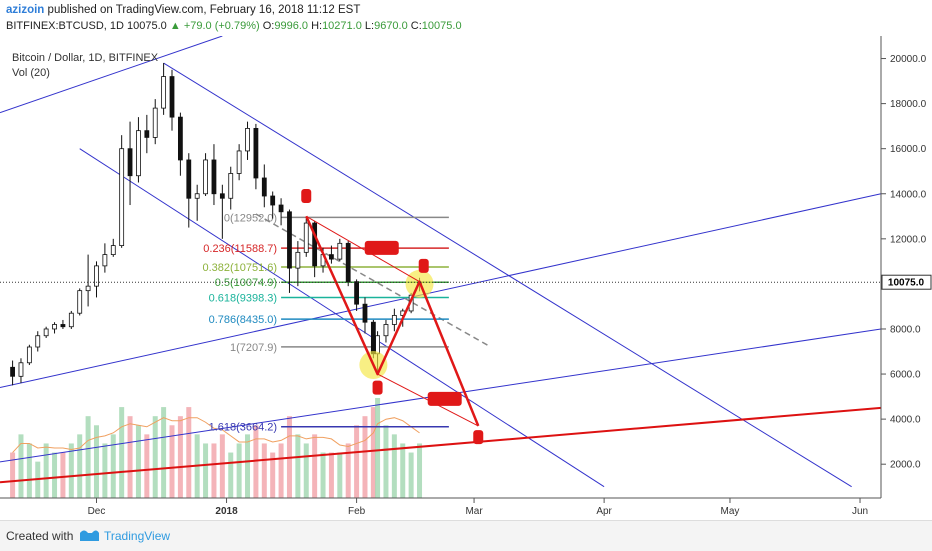 This screenshot has width=932, height=551. What do you see at coordinates (221, 26) in the screenshot?
I see `price-change: +79.0 (+0.79%)` at bounding box center [221, 26].